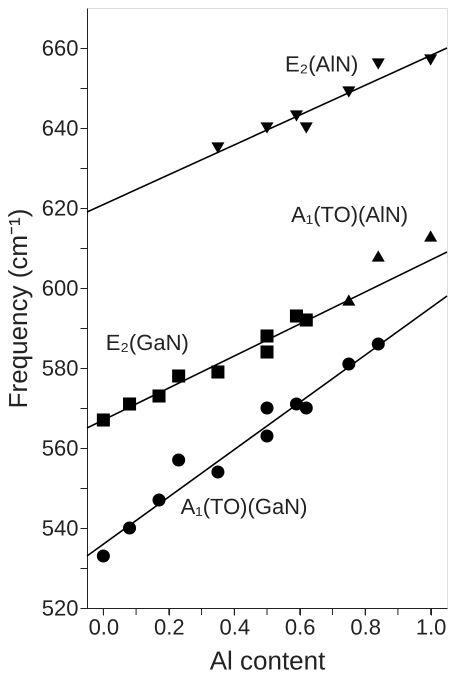 The height and width of the screenshot is (699, 475). Describe the element at coordinates (60, 208) in the screenshot. I see `y-tick-label: 620` at that location.